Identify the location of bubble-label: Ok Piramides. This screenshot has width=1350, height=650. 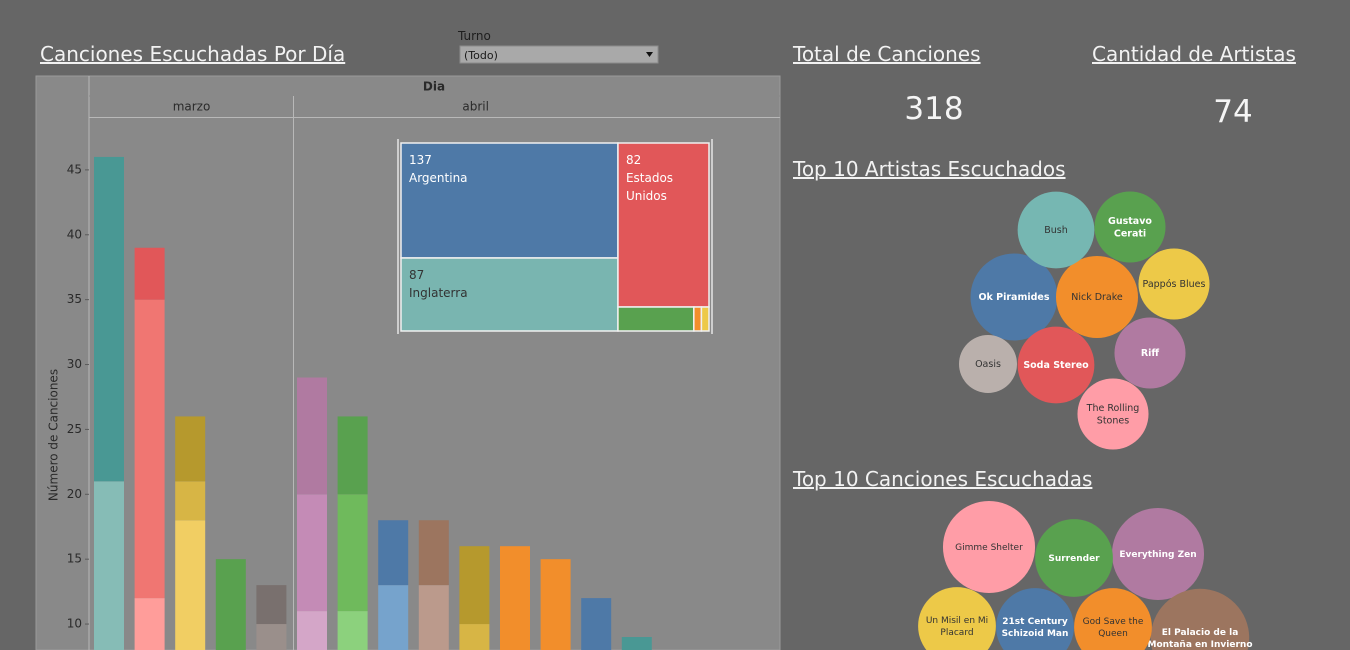
(1013, 297).